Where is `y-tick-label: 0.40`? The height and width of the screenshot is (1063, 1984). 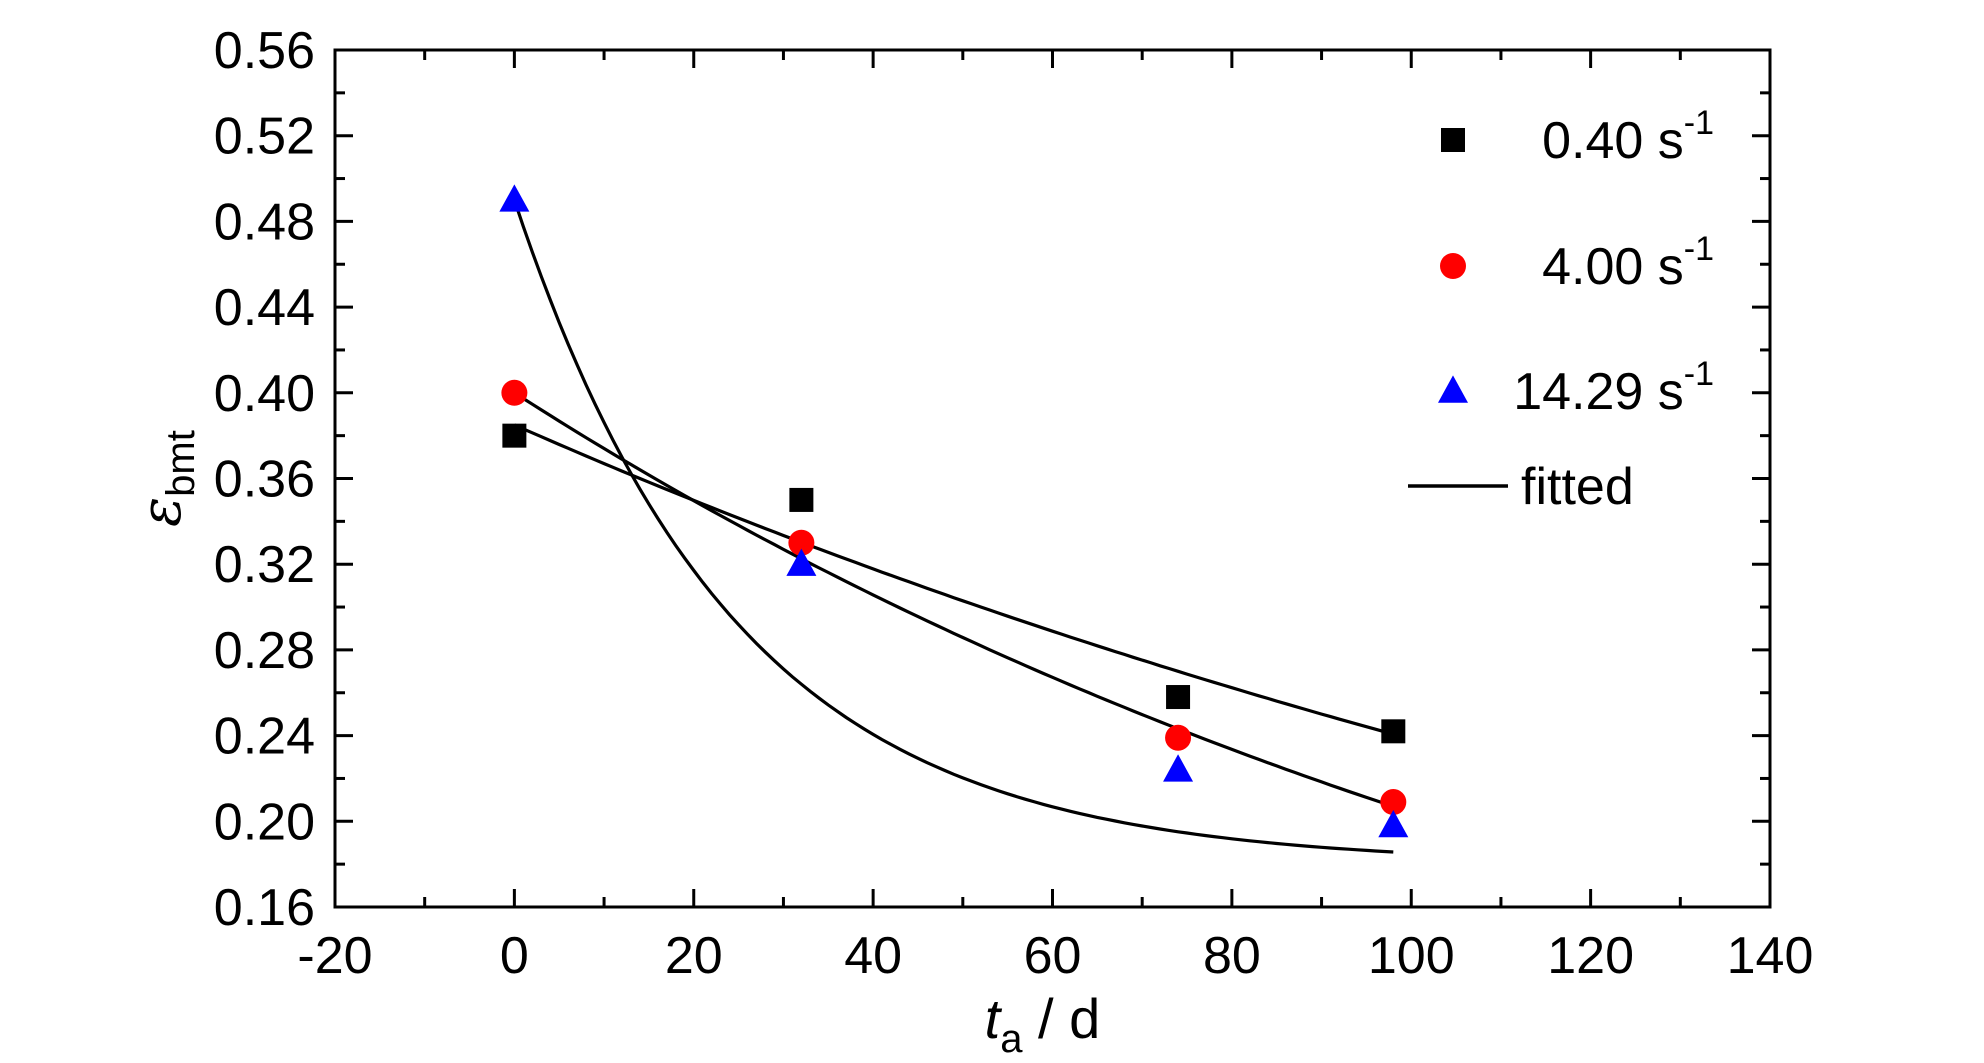 y-tick-label: 0.40 is located at coordinates (264, 394).